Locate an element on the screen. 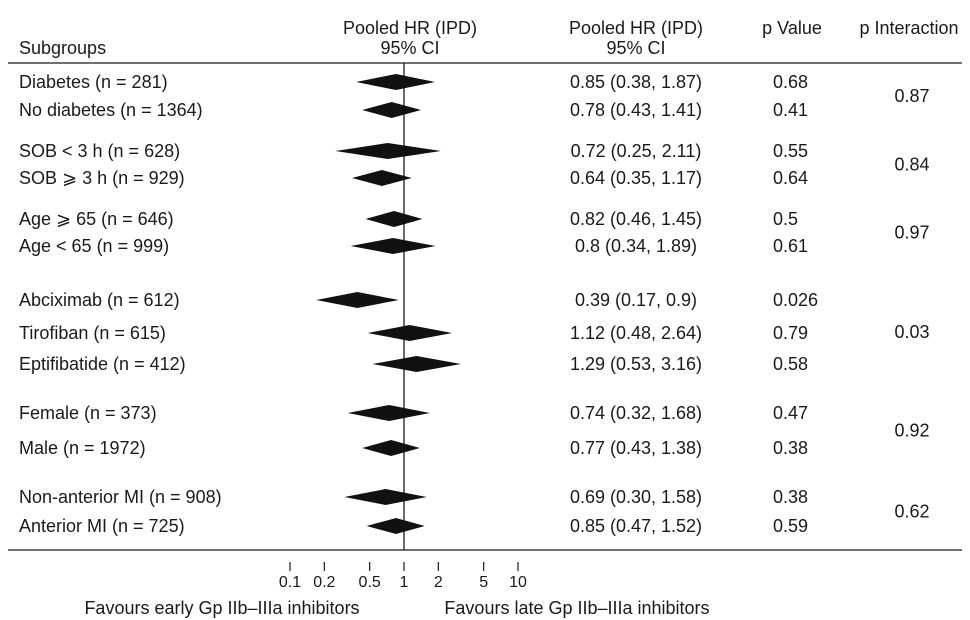 This screenshot has height=620, width=970. hr-ci-value: 0.85 (0.38, 1.87) is located at coordinates (636, 82).